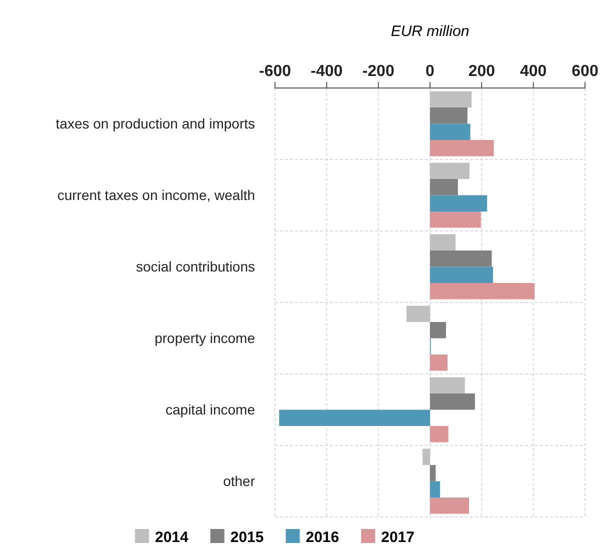 The width and height of the screenshot is (600, 547). I want to click on x-tick-label: -200, so click(378, 71).